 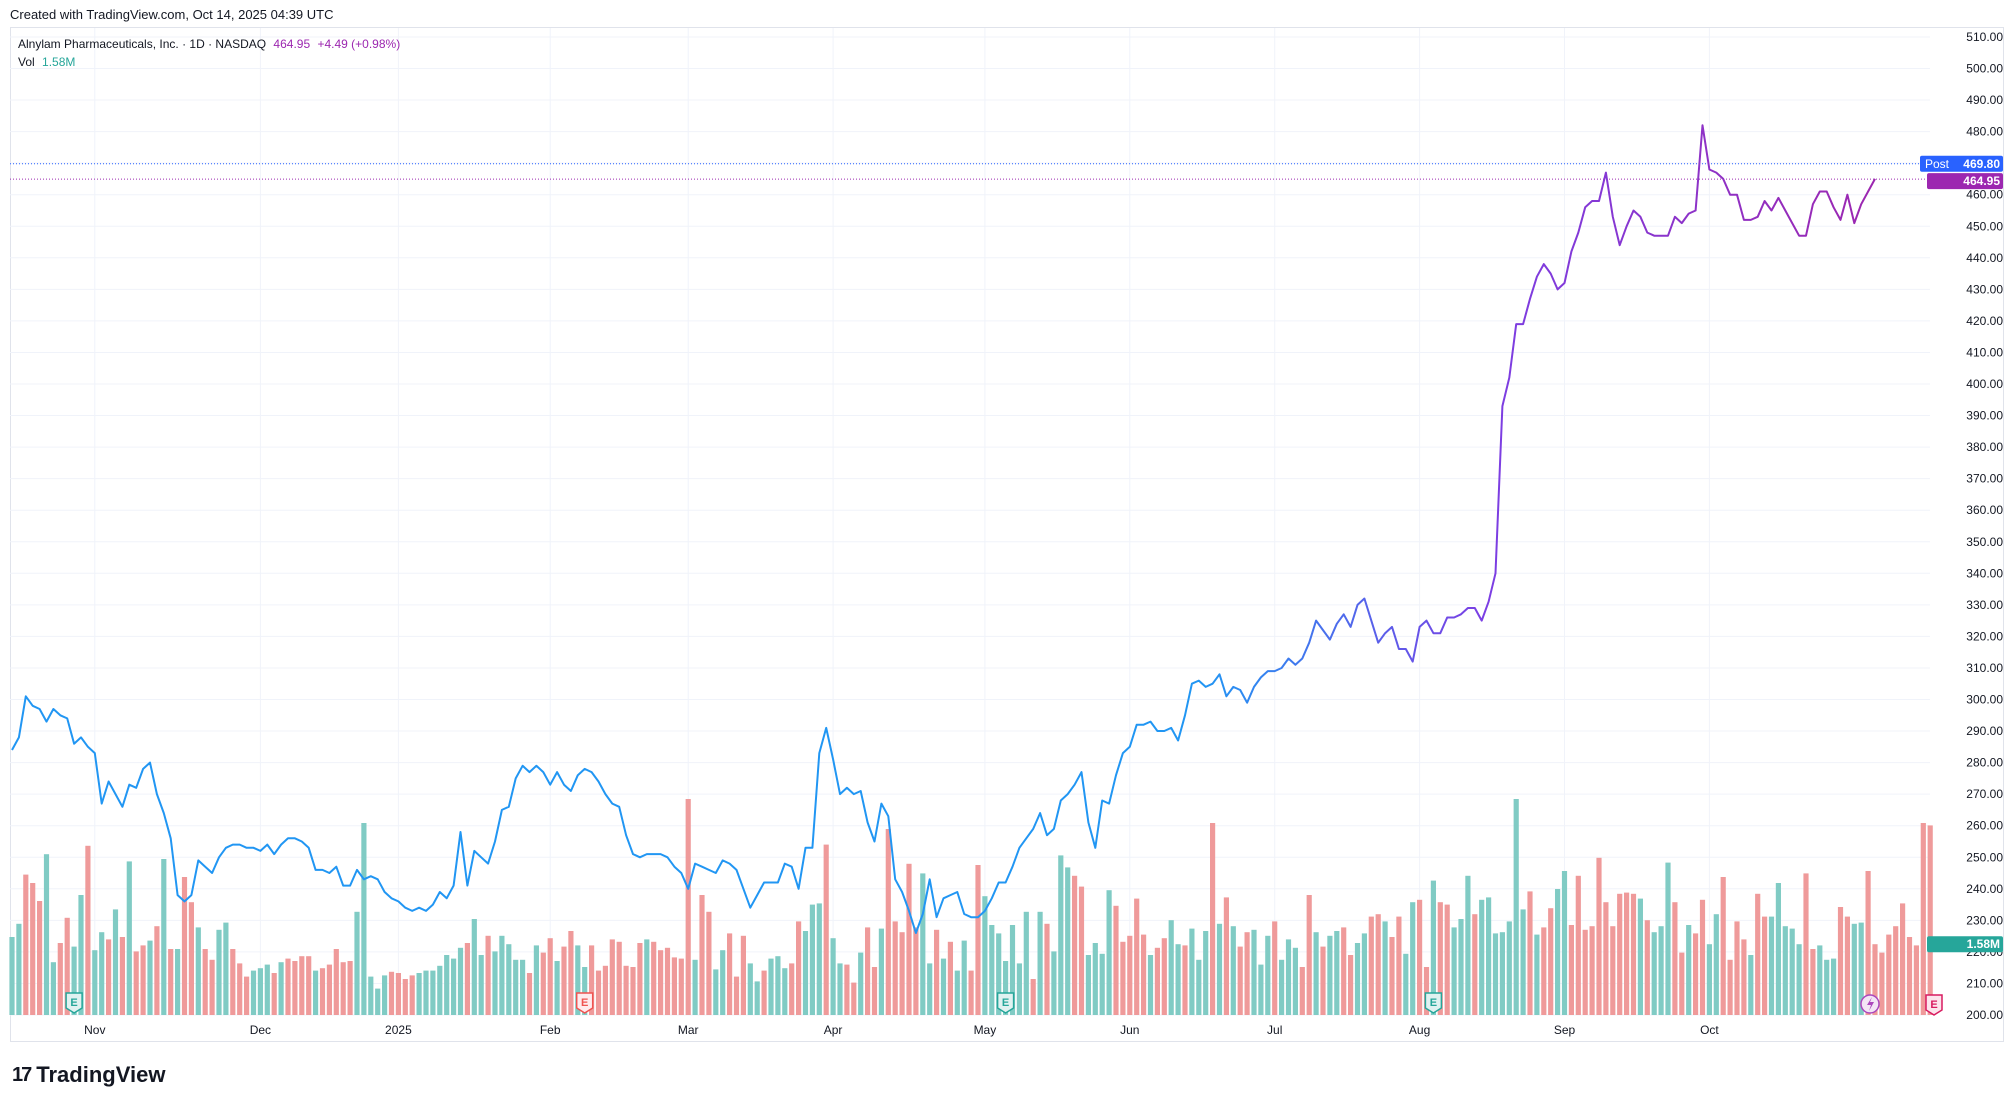 I want to click on legend-volume-value: 1.58M, so click(x=59, y=62).